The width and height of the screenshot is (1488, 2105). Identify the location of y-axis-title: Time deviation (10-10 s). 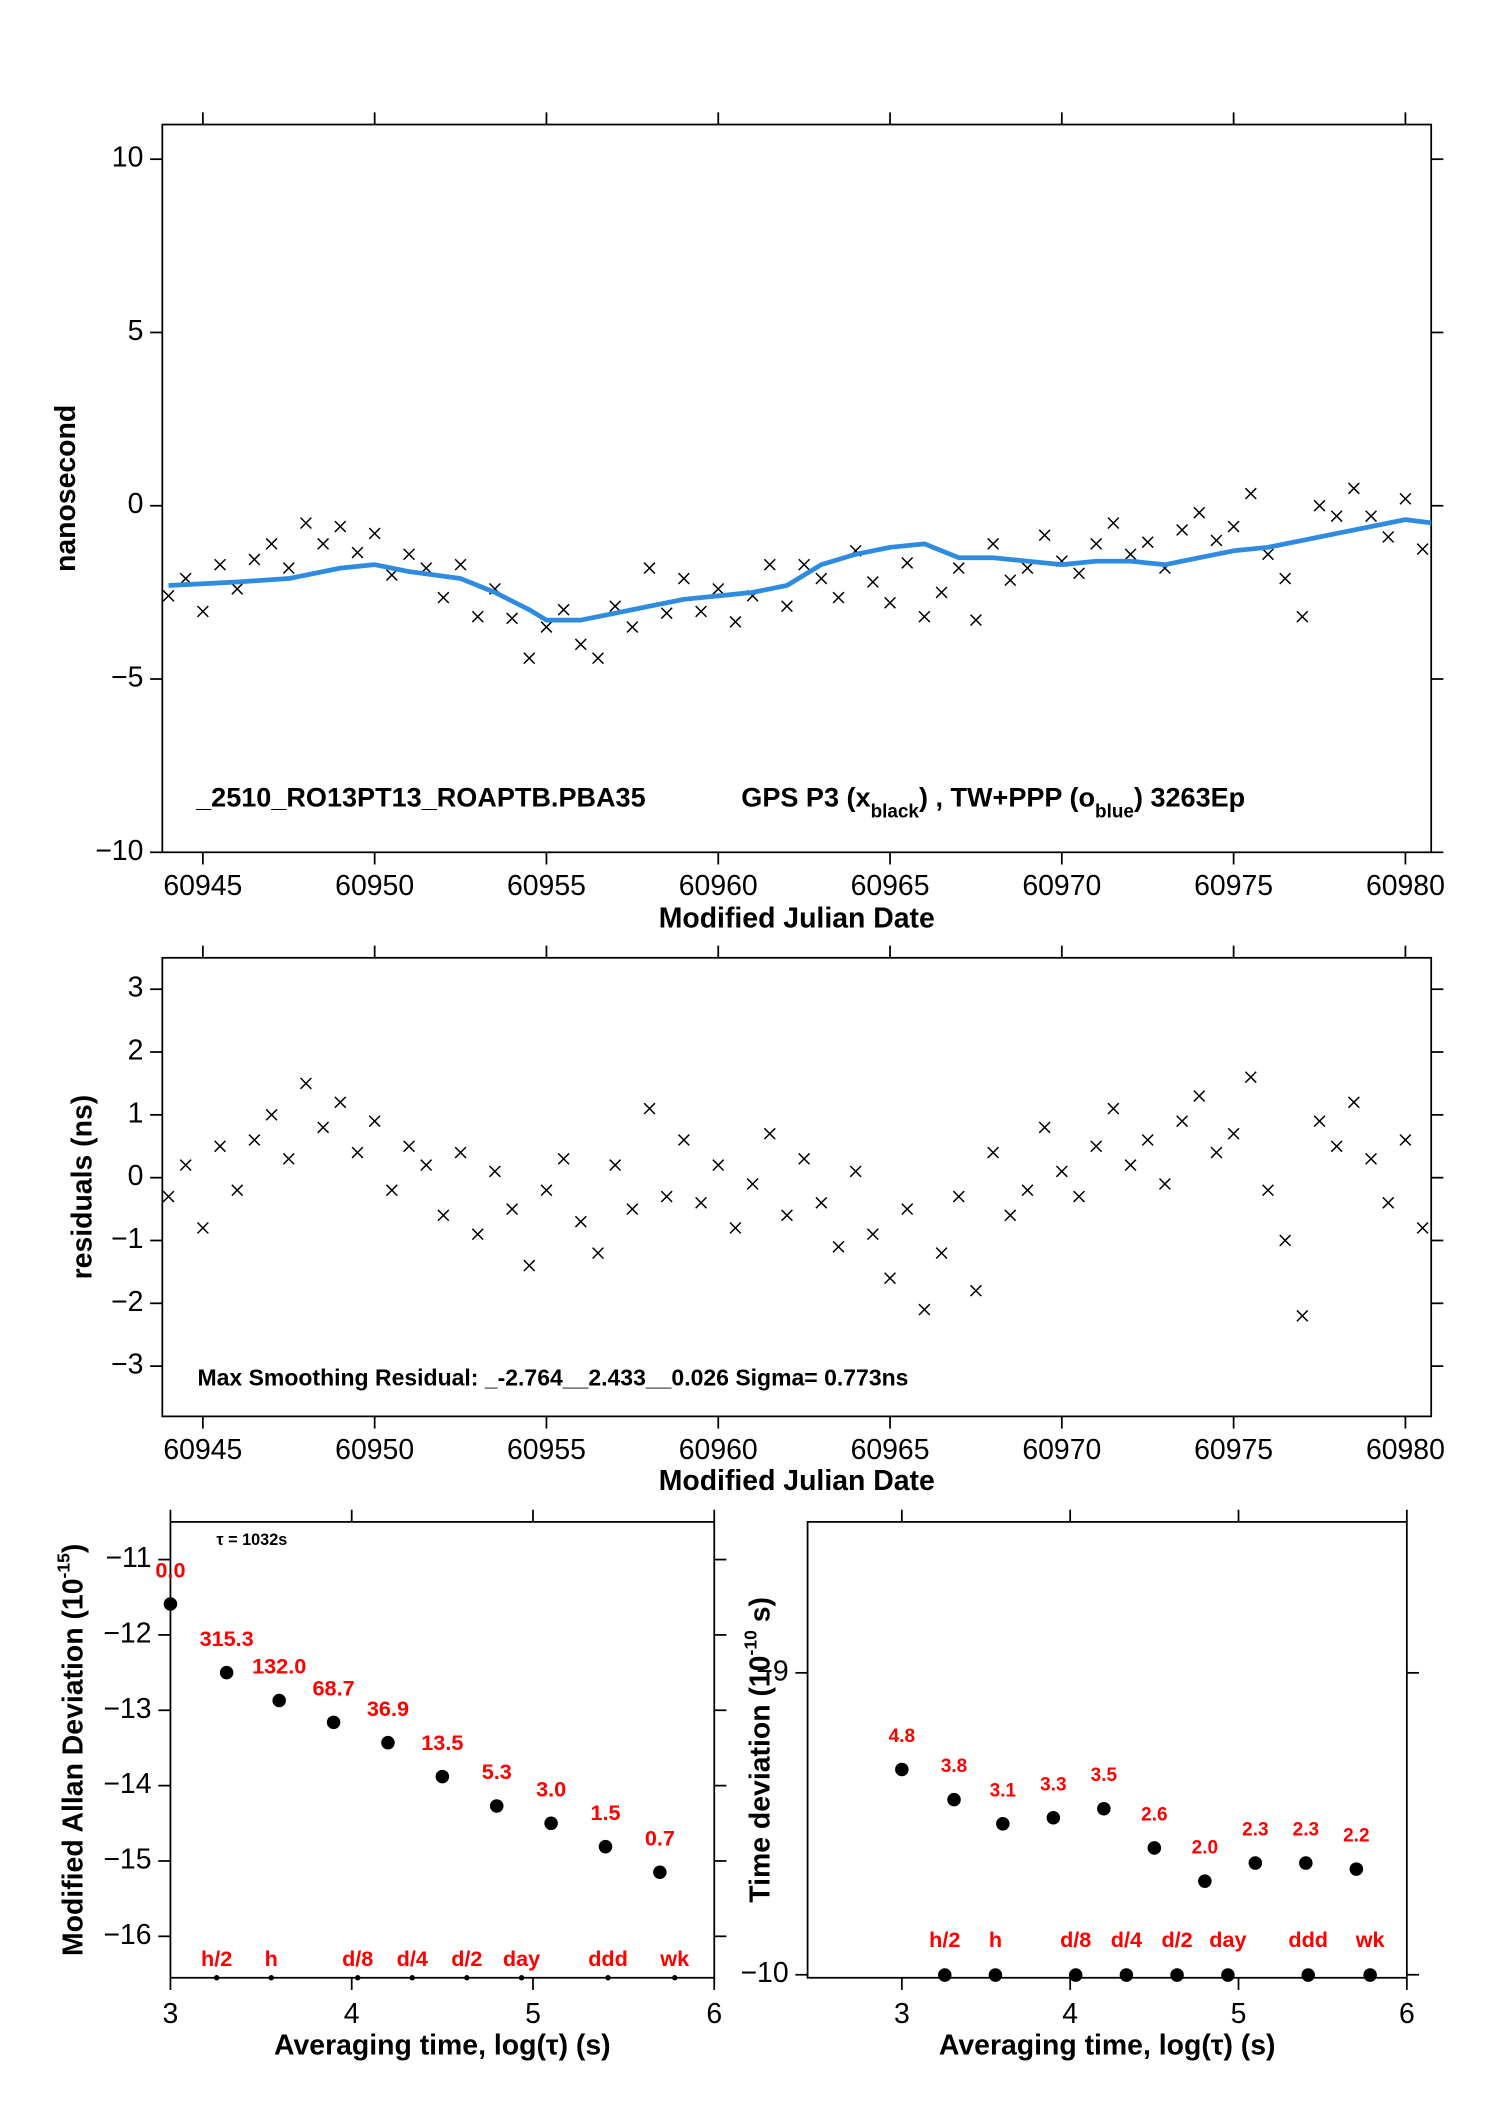
(758, 1750).